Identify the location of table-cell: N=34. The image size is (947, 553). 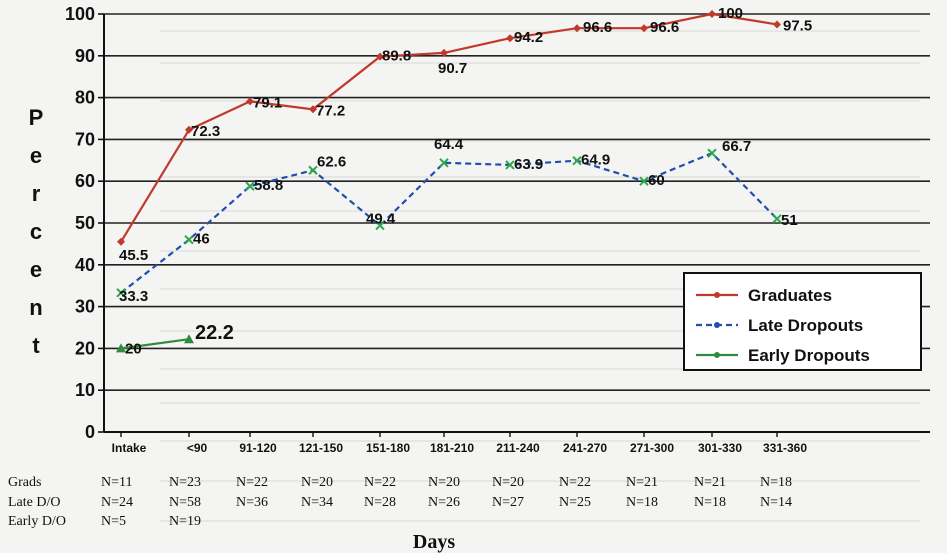
(317, 502).